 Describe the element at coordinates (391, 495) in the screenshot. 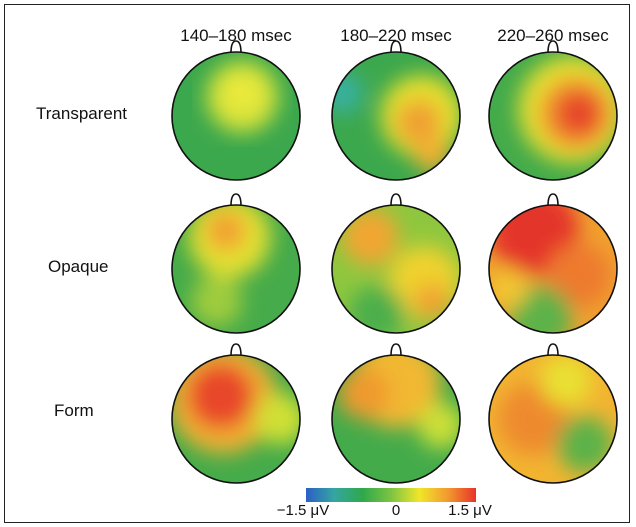

I see `colorbar` at that location.